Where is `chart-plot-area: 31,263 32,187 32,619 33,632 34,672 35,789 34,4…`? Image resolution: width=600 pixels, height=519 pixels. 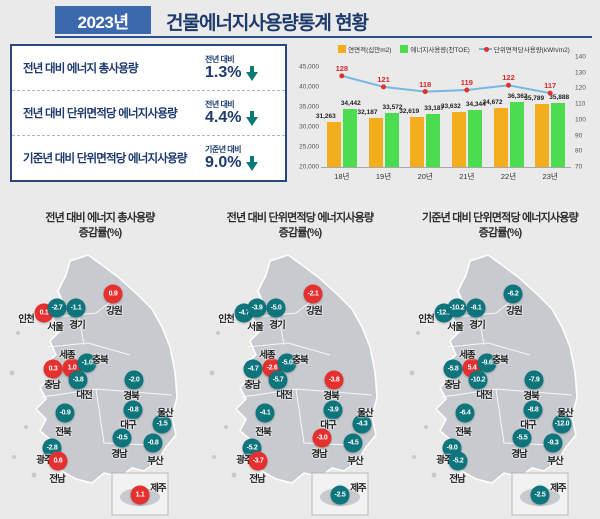 chart-plot-area: 31,263 32,187 32,619 33,632 34,672 35,789 34,4… is located at coordinates (443, 112).